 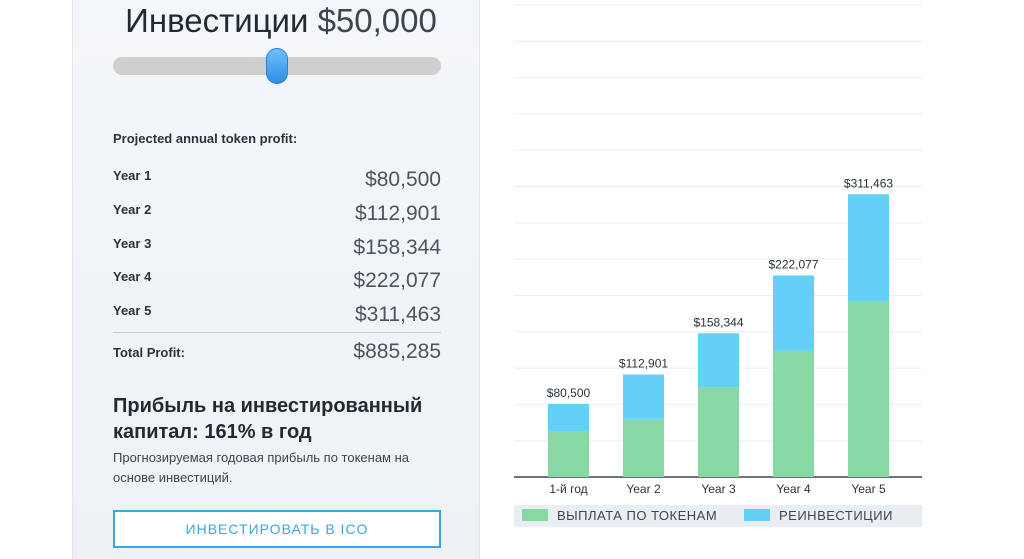 What do you see at coordinates (205, 138) in the screenshot?
I see `profit-heading: Projected annual token profit:` at bounding box center [205, 138].